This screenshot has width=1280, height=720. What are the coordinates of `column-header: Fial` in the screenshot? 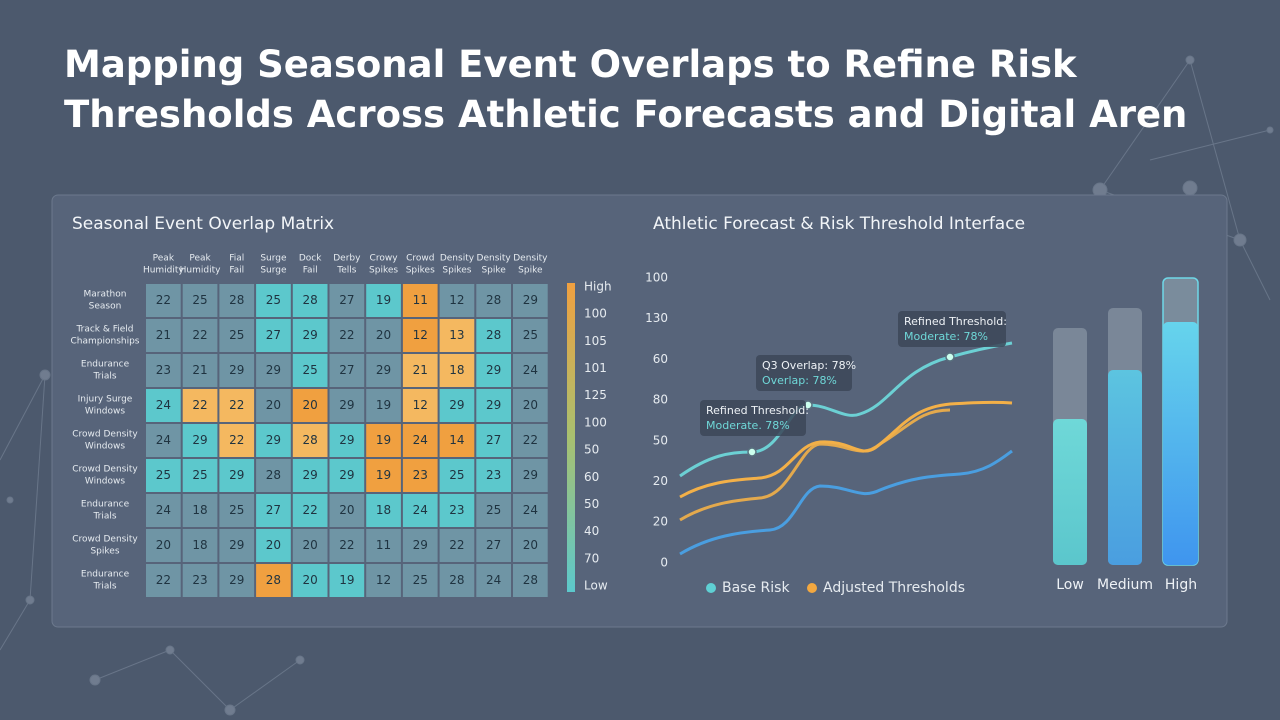 It's located at (236, 259).